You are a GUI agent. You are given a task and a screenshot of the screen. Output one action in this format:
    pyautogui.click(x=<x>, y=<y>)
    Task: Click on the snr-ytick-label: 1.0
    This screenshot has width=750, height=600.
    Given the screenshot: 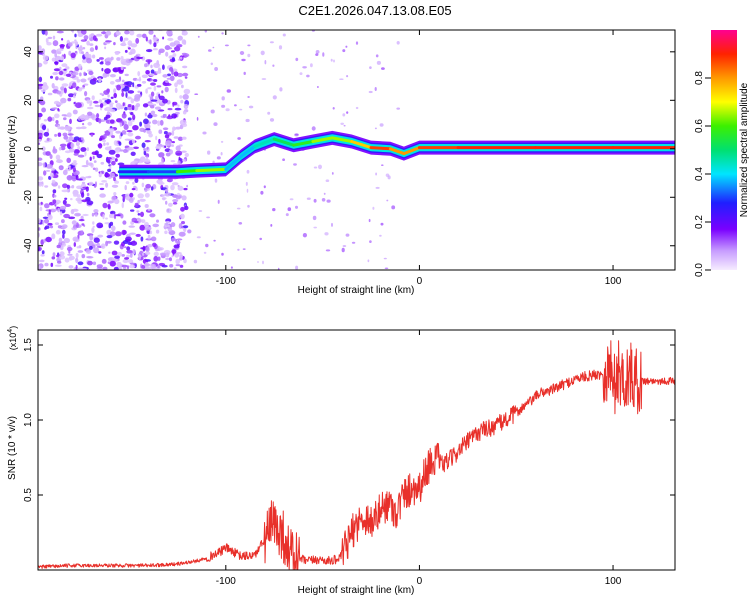 What is the action you would take?
    pyautogui.click(x=28, y=420)
    